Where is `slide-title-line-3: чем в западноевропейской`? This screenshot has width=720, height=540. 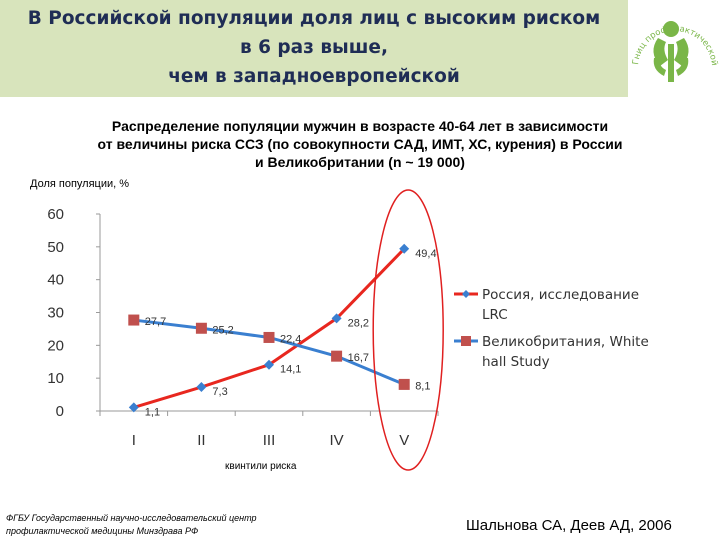 slide-title-line-3: чем в западноевропейской is located at coordinates (314, 76).